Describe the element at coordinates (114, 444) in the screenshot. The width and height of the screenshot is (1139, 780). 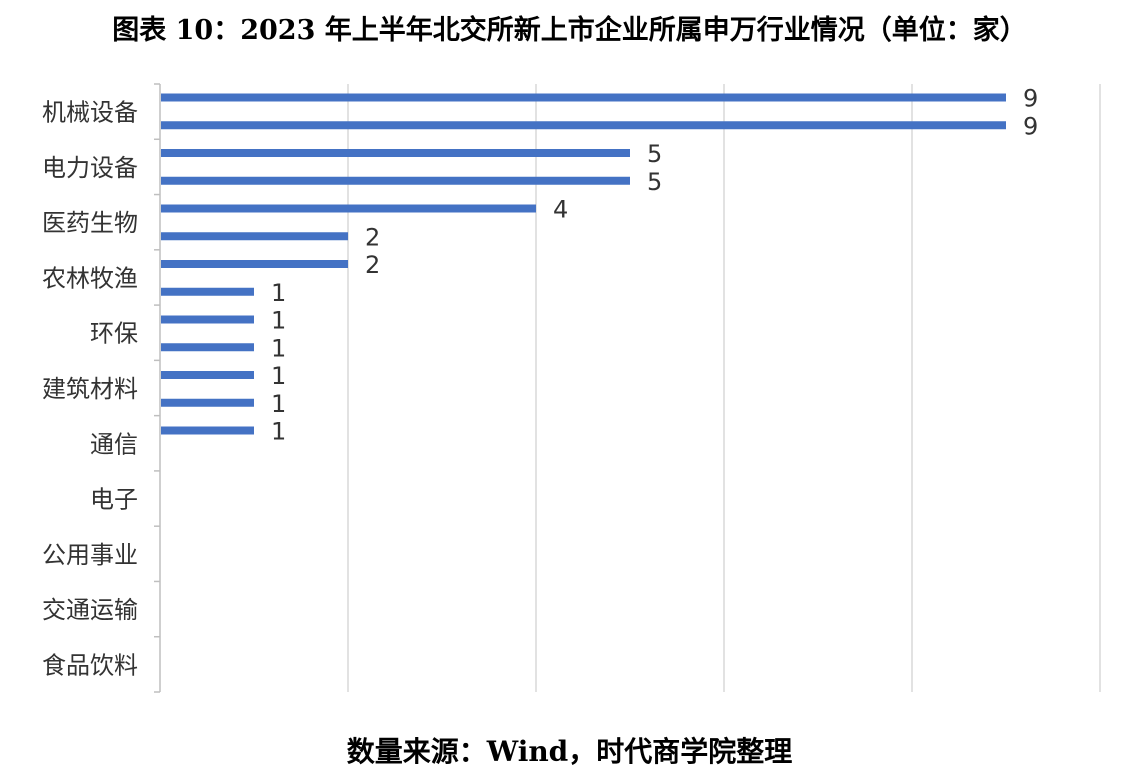
I see `category-label: 通信` at that location.